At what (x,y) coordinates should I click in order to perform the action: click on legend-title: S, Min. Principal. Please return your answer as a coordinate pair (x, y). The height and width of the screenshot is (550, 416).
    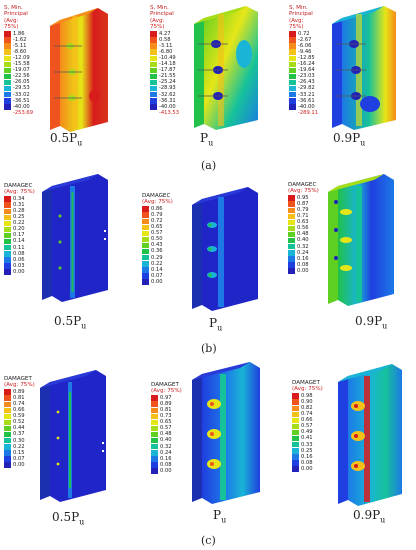
    Looking at the image, I should click on (162, 11).